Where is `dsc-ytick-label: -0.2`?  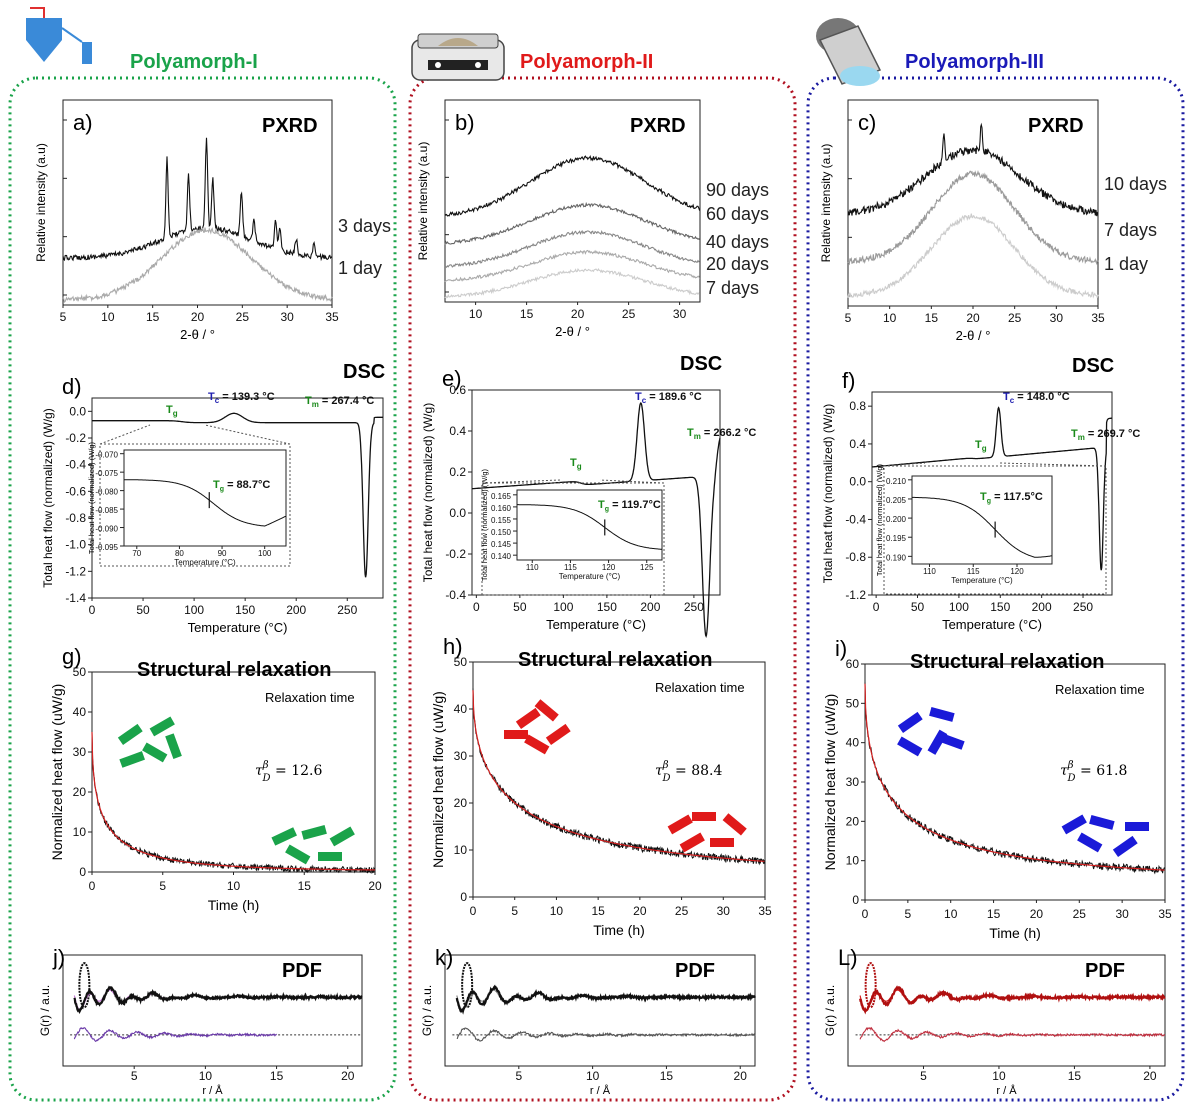
dsc-ytick-label: -0.2 is located at coordinates (455, 554).